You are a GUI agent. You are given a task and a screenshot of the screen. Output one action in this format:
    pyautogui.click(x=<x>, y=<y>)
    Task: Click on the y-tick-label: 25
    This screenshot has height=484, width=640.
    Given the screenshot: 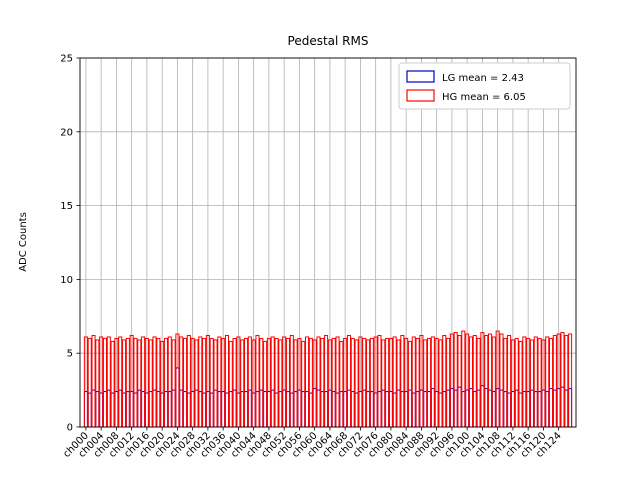 What is the action you would take?
    pyautogui.click(x=66, y=59)
    